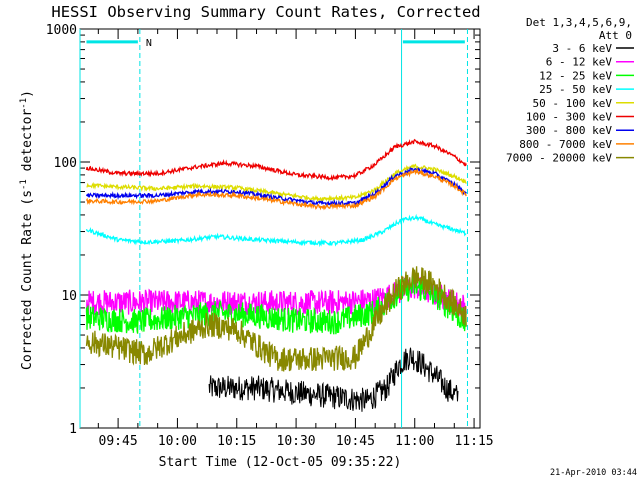 Image resolution: width=640 pixels, height=480 pixels. What do you see at coordinates (579, 22) in the screenshot?
I see `legend-header: Det 1,3,4,5,6,9,` at bounding box center [579, 22].